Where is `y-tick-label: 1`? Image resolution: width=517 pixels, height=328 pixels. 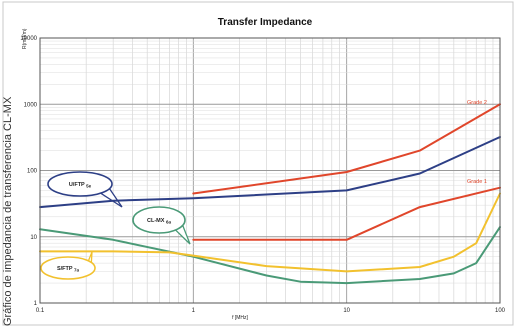
y-tick-label: 1 is located at coordinates (36, 304).